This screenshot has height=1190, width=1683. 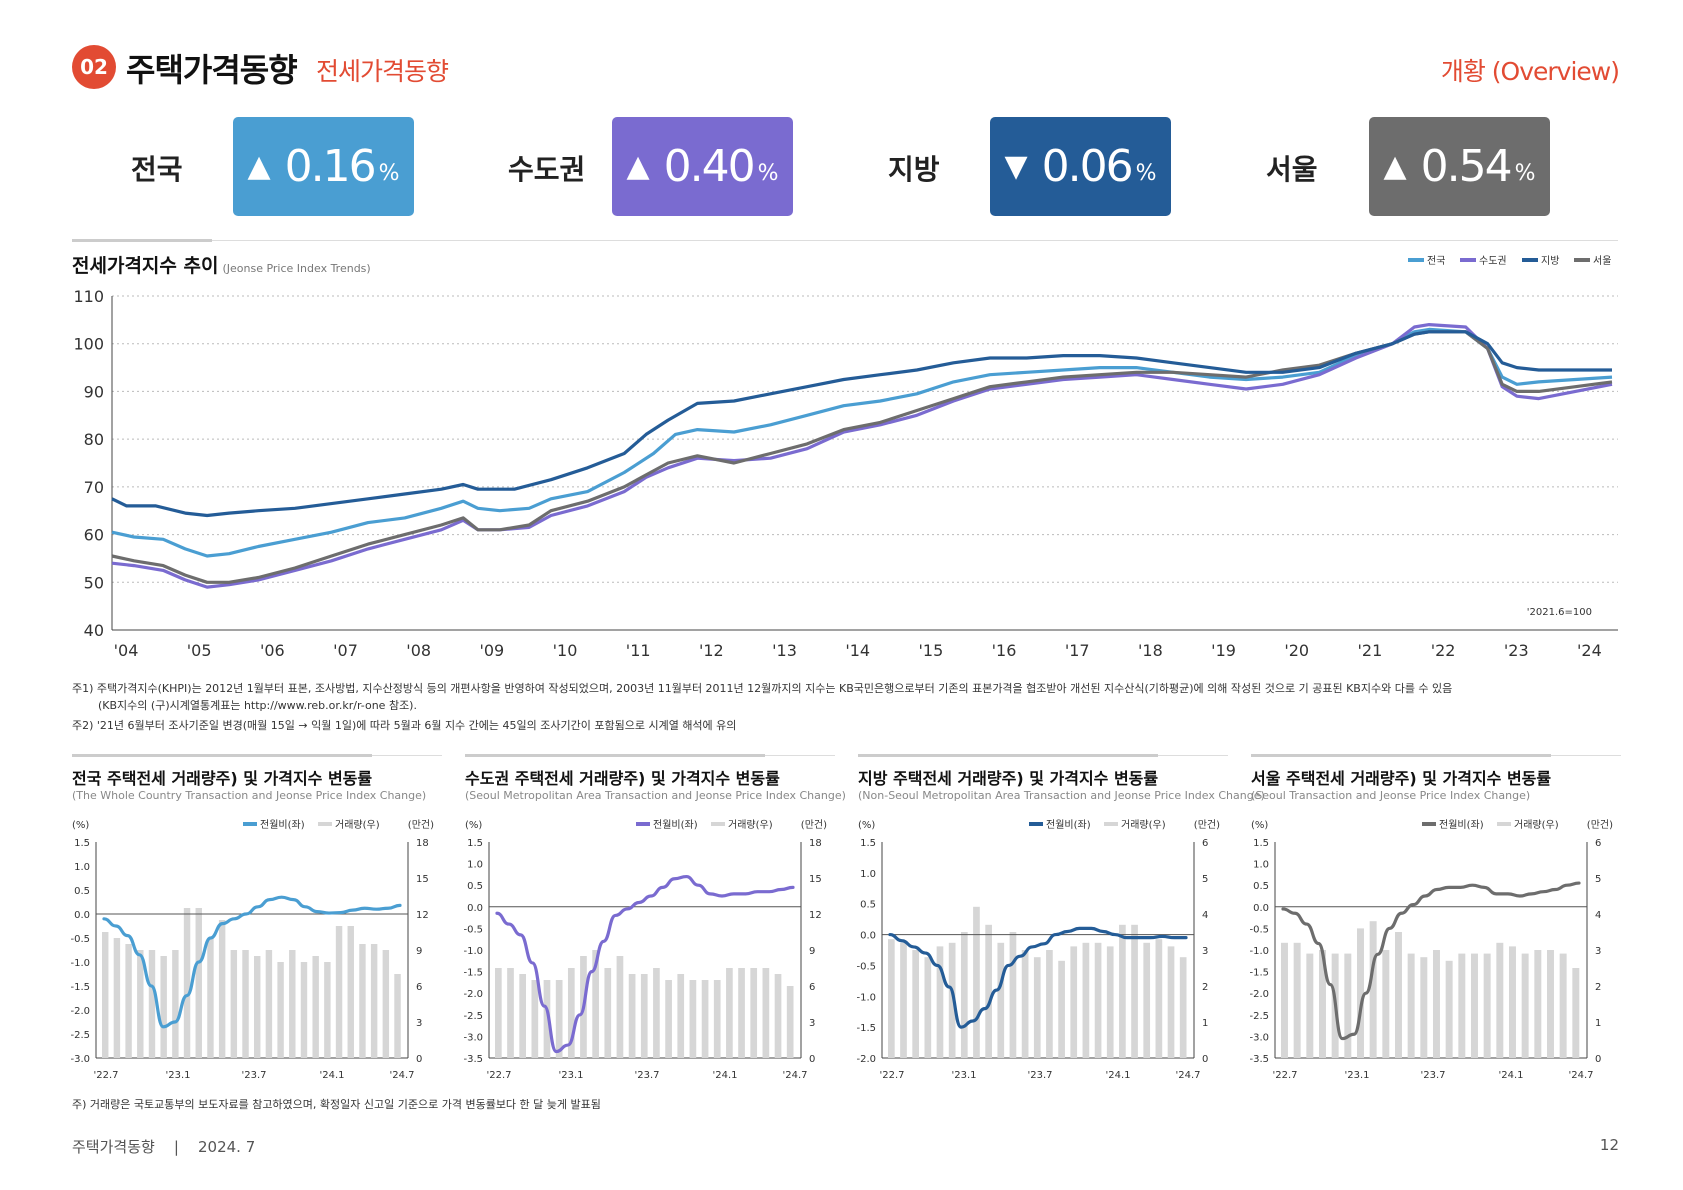 I want to click on y2-tick-label: 6, so click(x=419, y=987).